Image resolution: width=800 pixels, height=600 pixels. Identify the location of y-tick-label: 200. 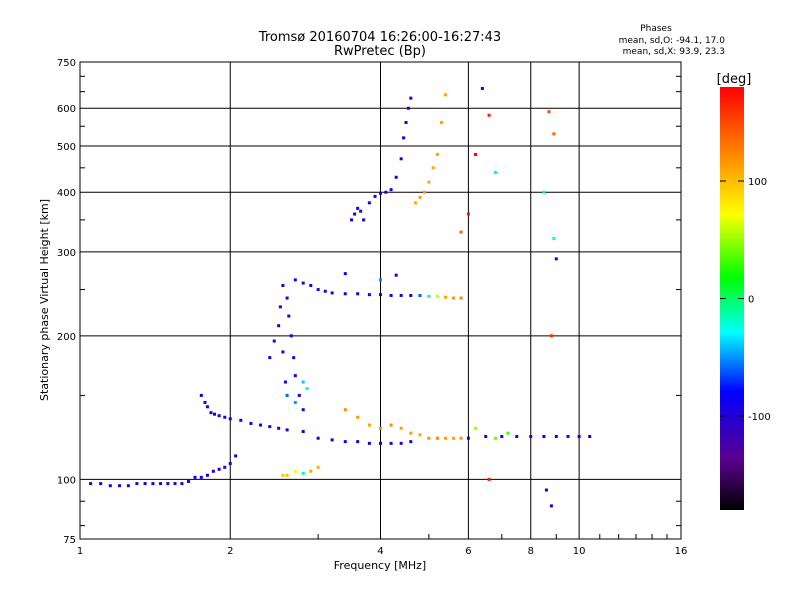
(66, 337).